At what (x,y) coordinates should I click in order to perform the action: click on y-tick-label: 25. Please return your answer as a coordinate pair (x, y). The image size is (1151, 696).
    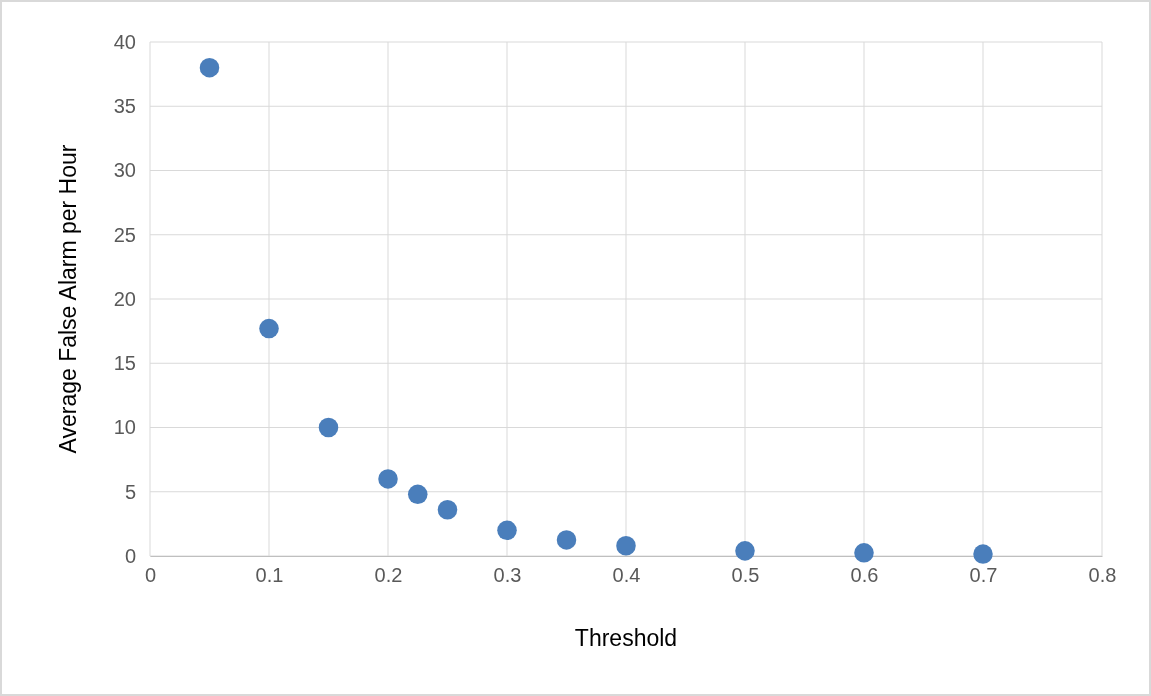
    Looking at the image, I should click on (124, 234).